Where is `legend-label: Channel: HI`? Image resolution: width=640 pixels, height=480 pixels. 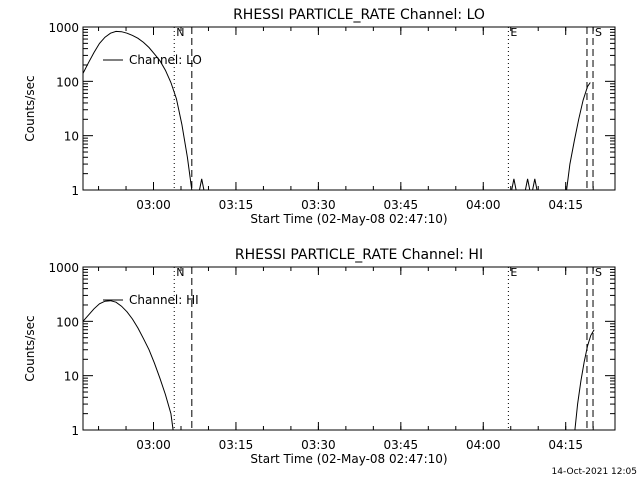
legend-label: Channel: HI is located at coordinates (164, 300).